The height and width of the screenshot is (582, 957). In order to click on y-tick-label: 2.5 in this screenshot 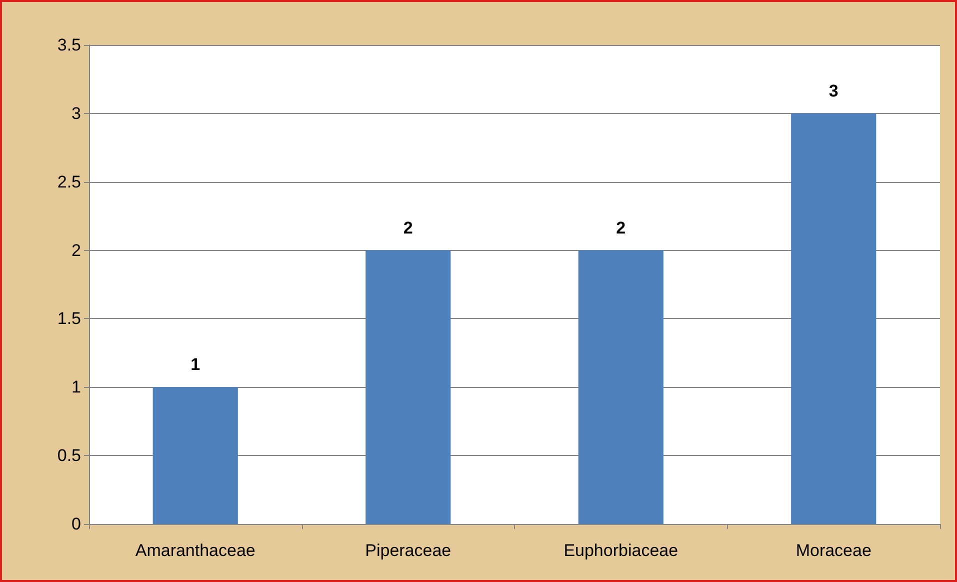, I will do `click(69, 182)`.